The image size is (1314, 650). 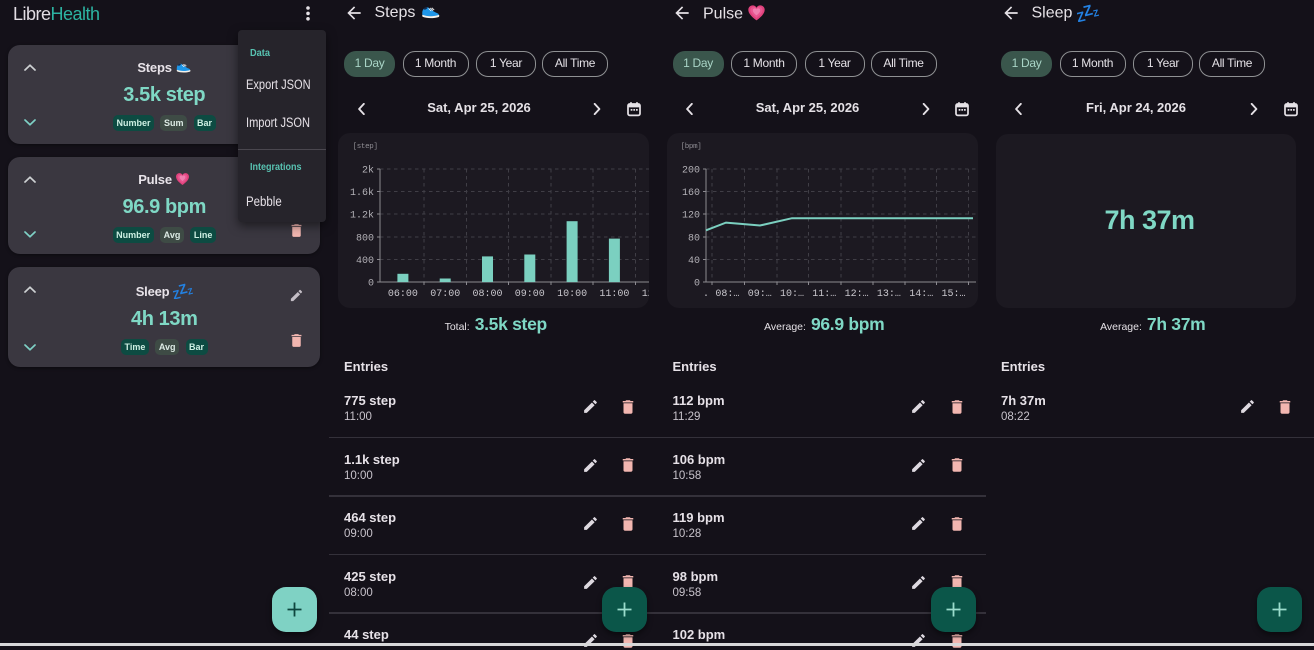 What do you see at coordinates (445, 294) in the screenshot?
I see `svg-text: 07:00` at bounding box center [445, 294].